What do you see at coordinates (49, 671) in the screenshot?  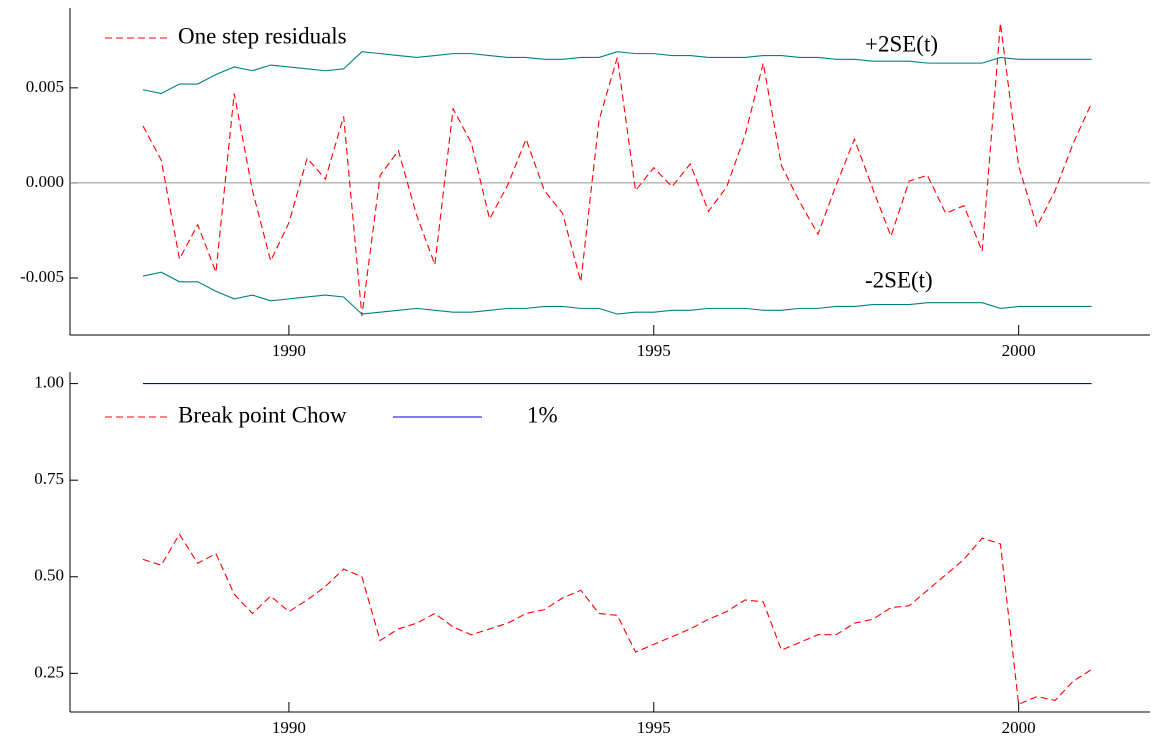 I see `y-tick-label: 0.25` at bounding box center [49, 671].